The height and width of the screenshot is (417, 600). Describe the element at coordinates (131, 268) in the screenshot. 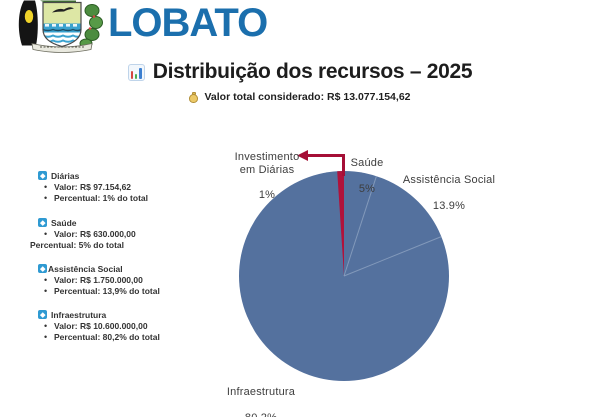

I see `legend-group-header: Assistência Social` at that location.